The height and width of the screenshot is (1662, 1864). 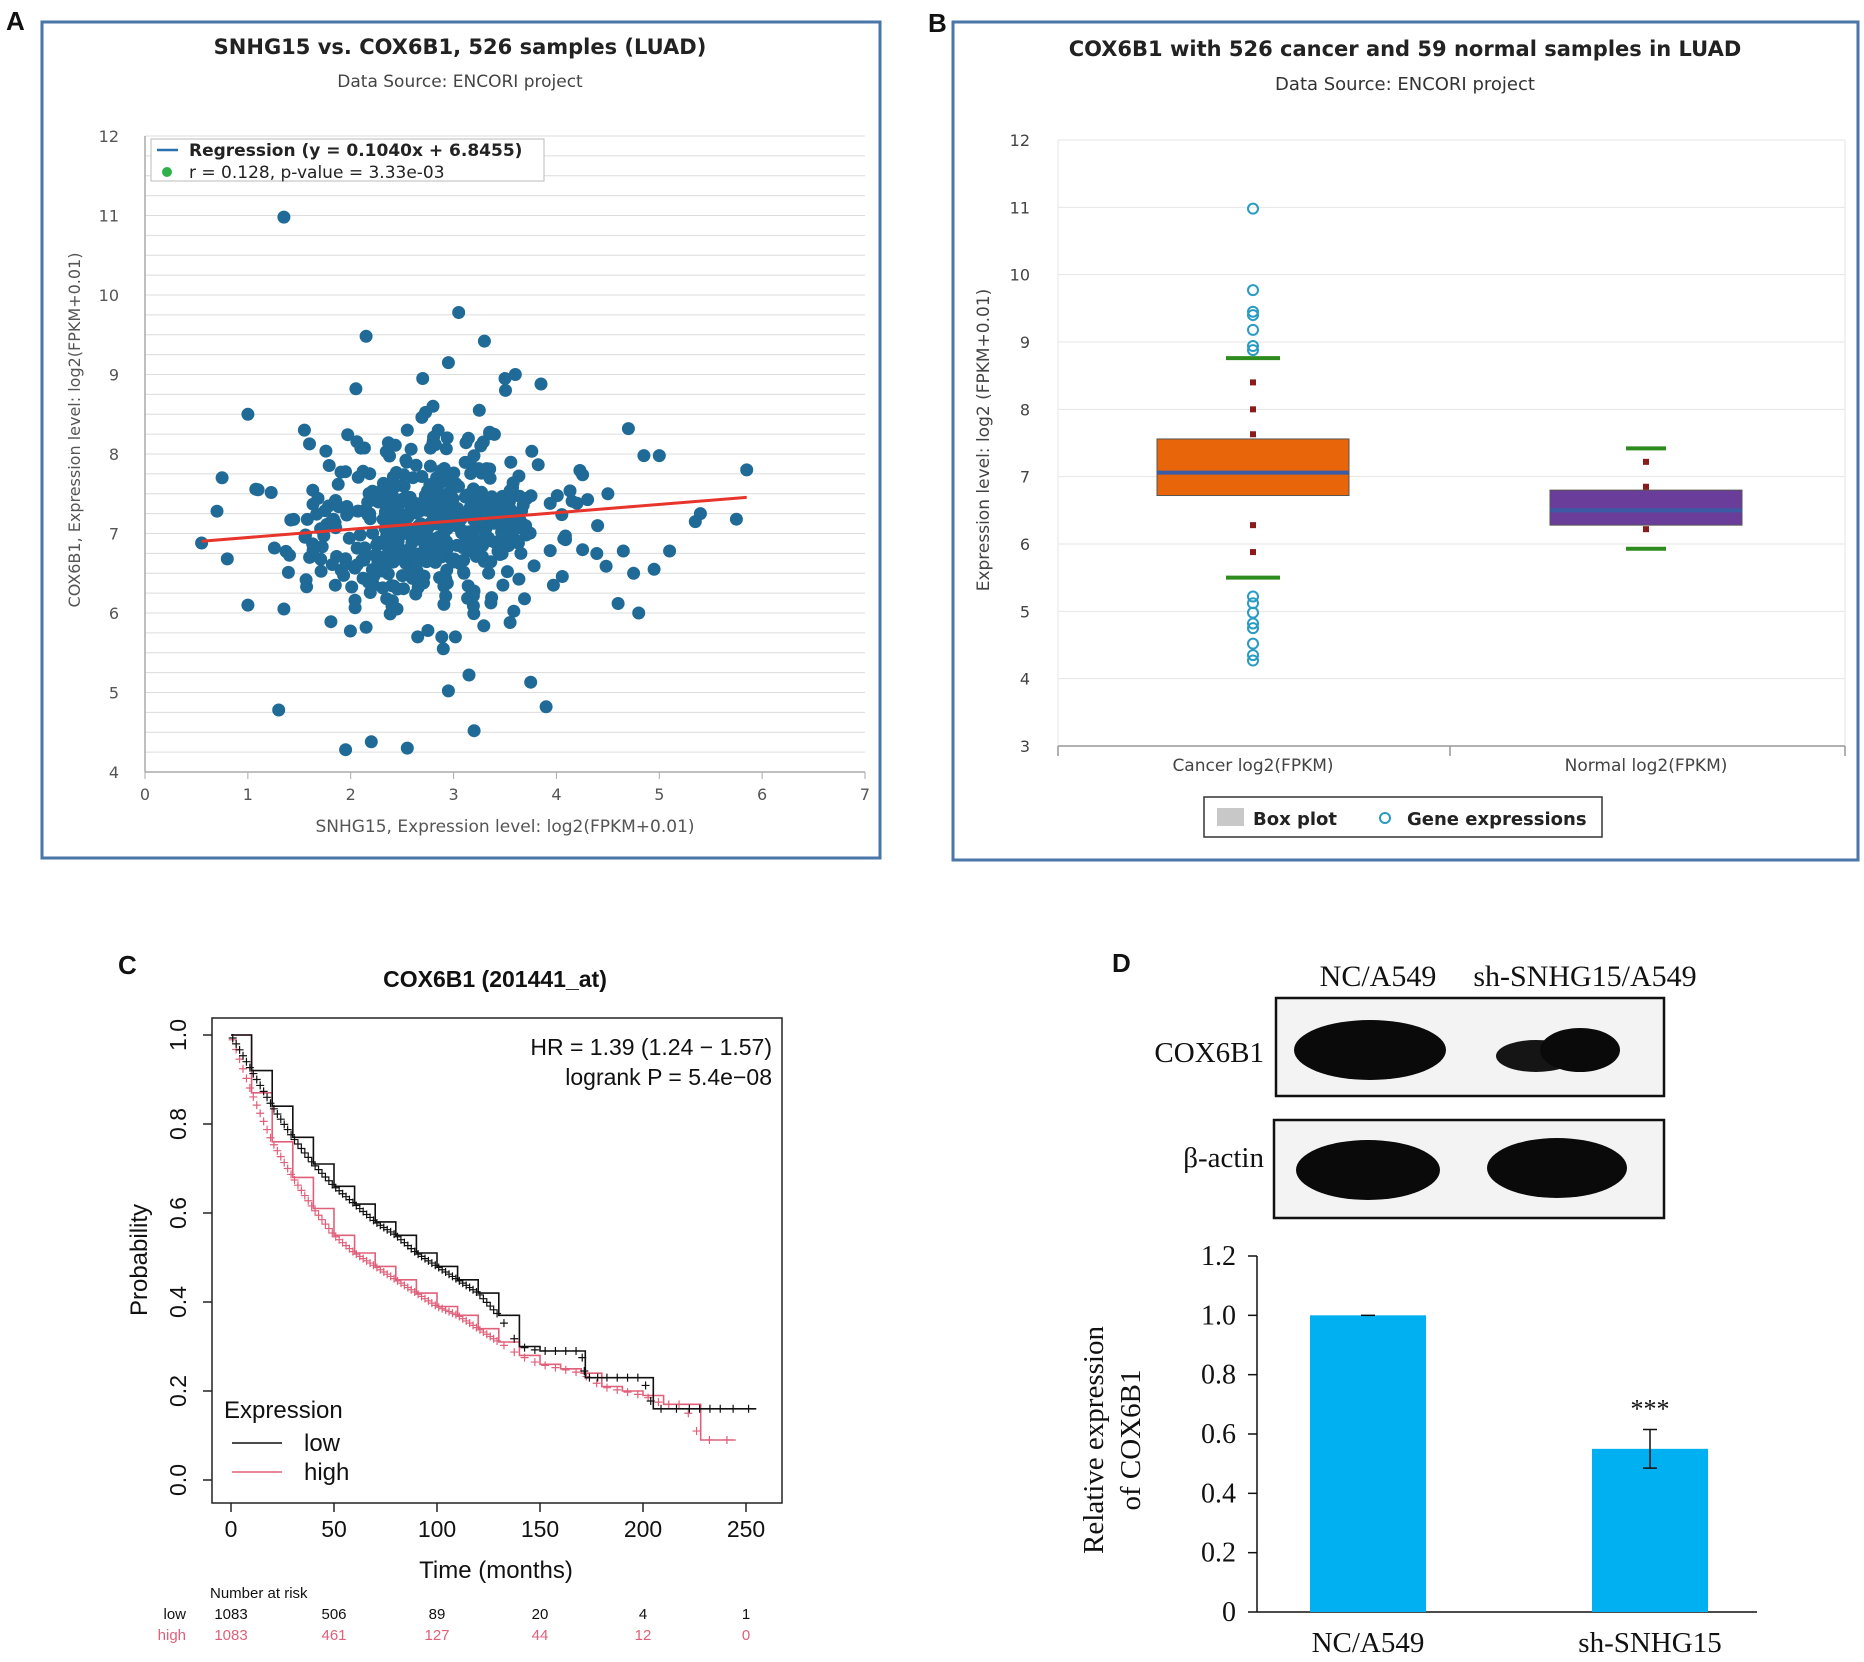 What do you see at coordinates (355, 151) in the screenshot?
I see `regression-legend-label: Regression (y = 0.1040x + 6.8455)` at bounding box center [355, 151].